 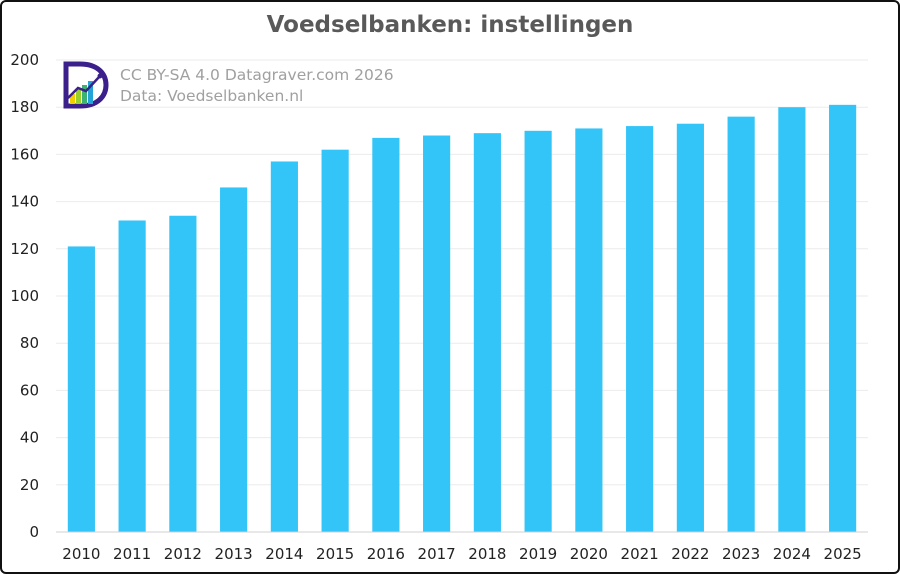 I want to click on y-tick-label: 40, so click(x=29, y=438).